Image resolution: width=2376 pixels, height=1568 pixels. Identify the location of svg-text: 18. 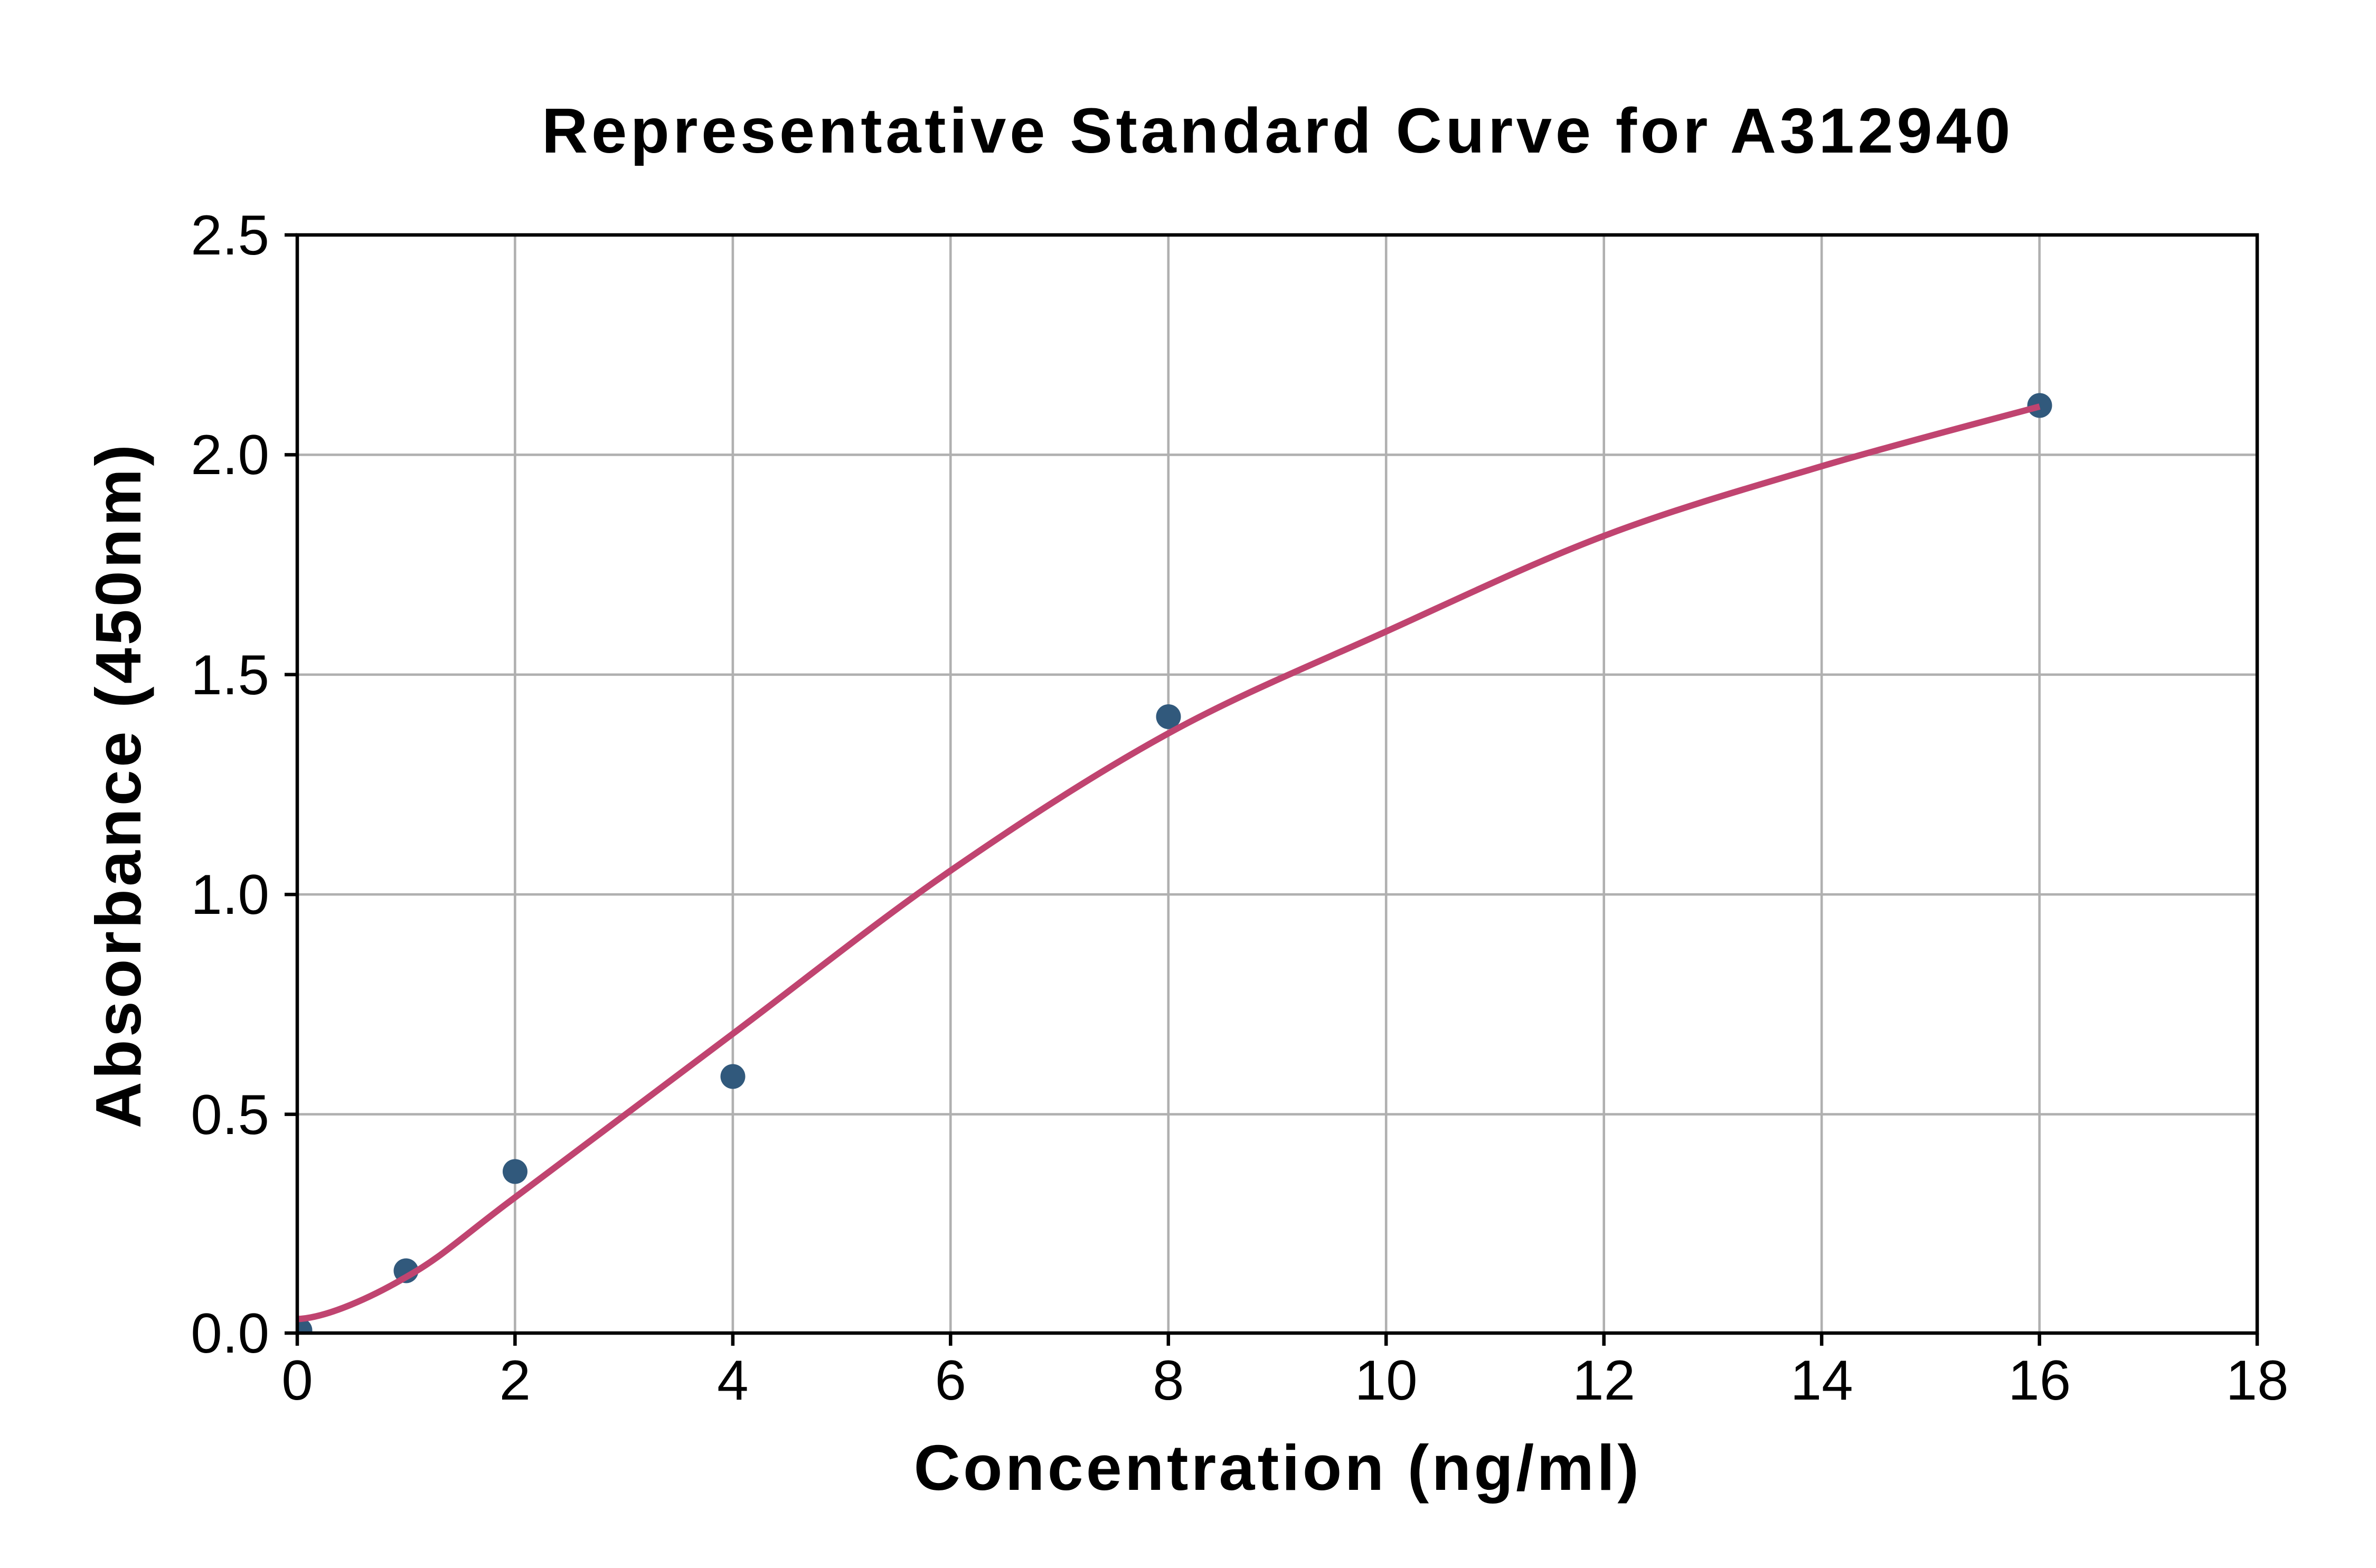
(2257, 1380).